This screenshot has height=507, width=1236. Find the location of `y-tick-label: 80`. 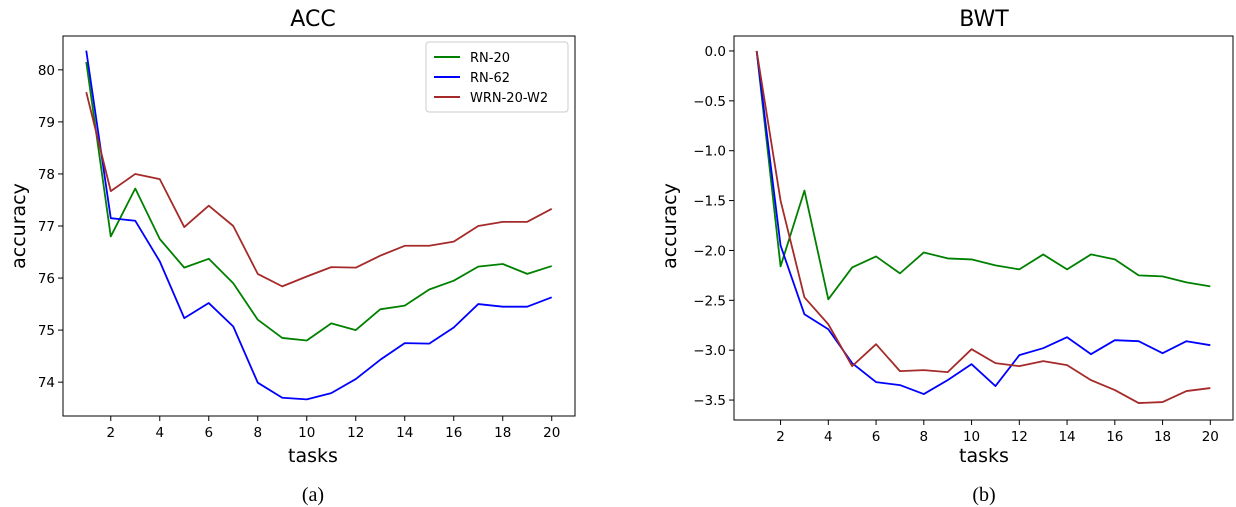

y-tick-label: 80 is located at coordinates (46, 71).